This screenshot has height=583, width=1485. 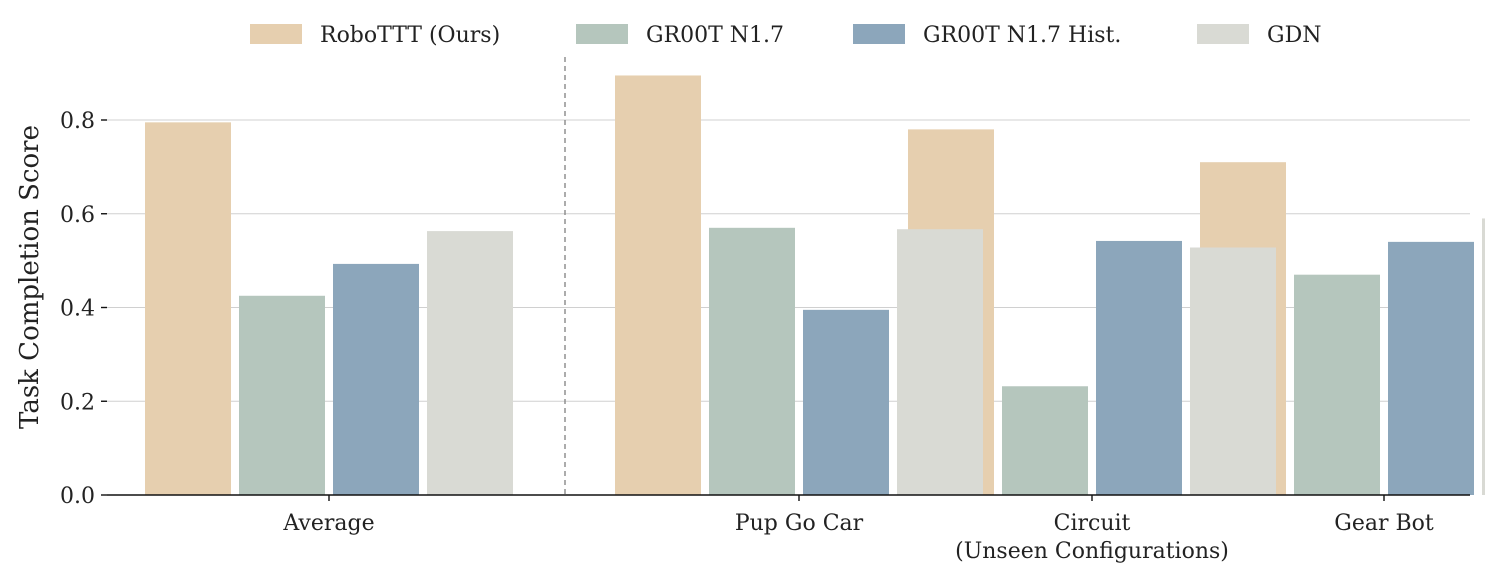 What do you see at coordinates (799, 523) in the screenshot?
I see `x-tick-label: Pup Go Car` at bounding box center [799, 523].